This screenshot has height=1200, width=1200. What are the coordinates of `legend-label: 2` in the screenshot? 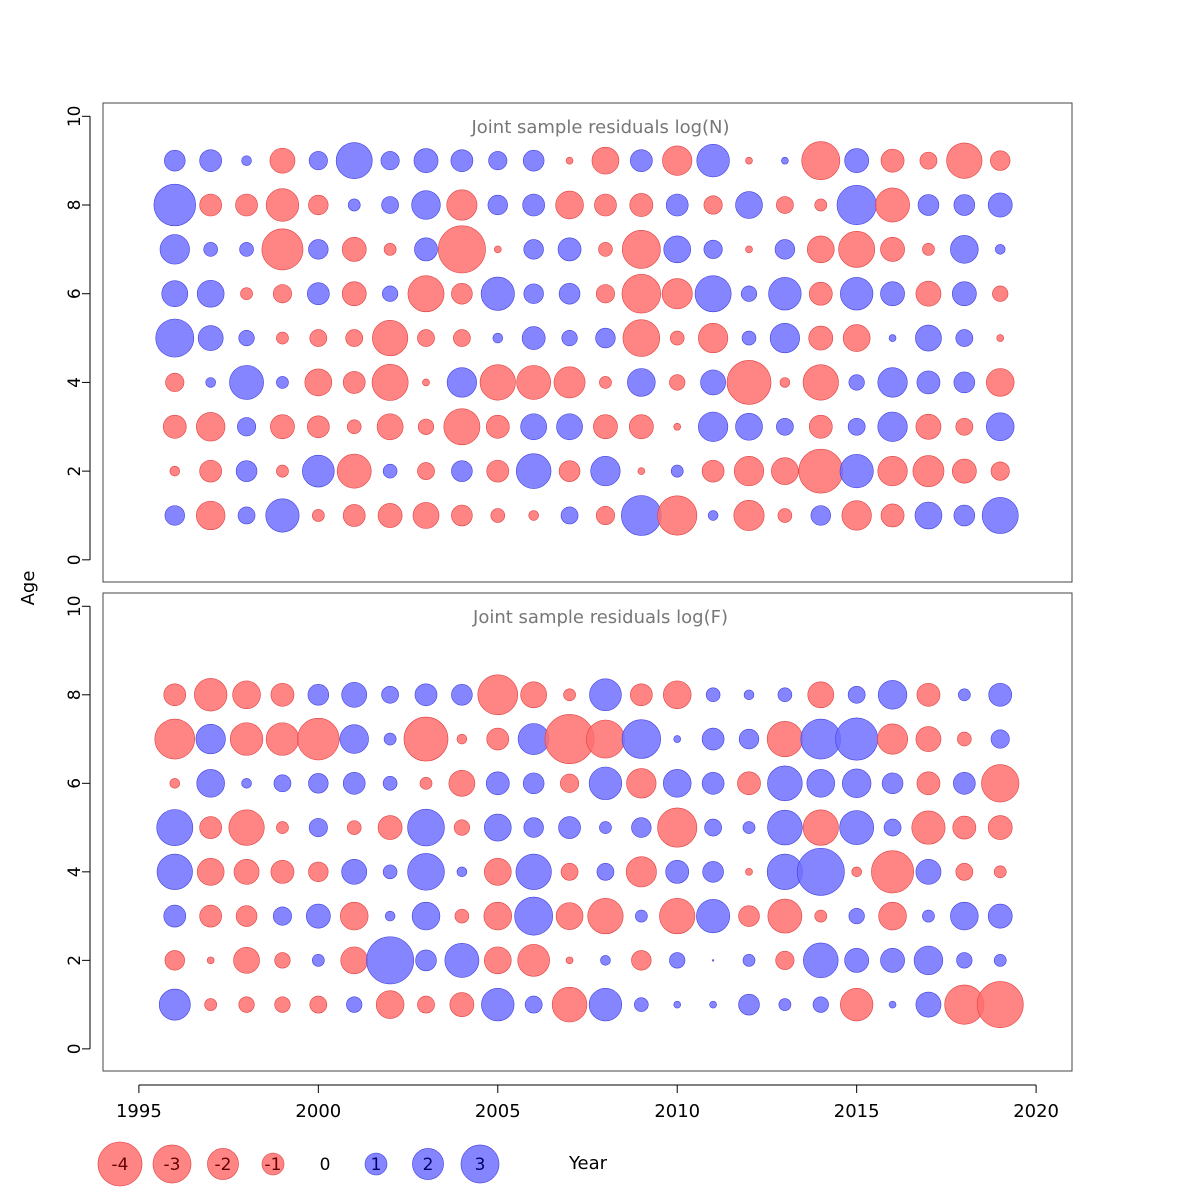 It's located at (428, 1165).